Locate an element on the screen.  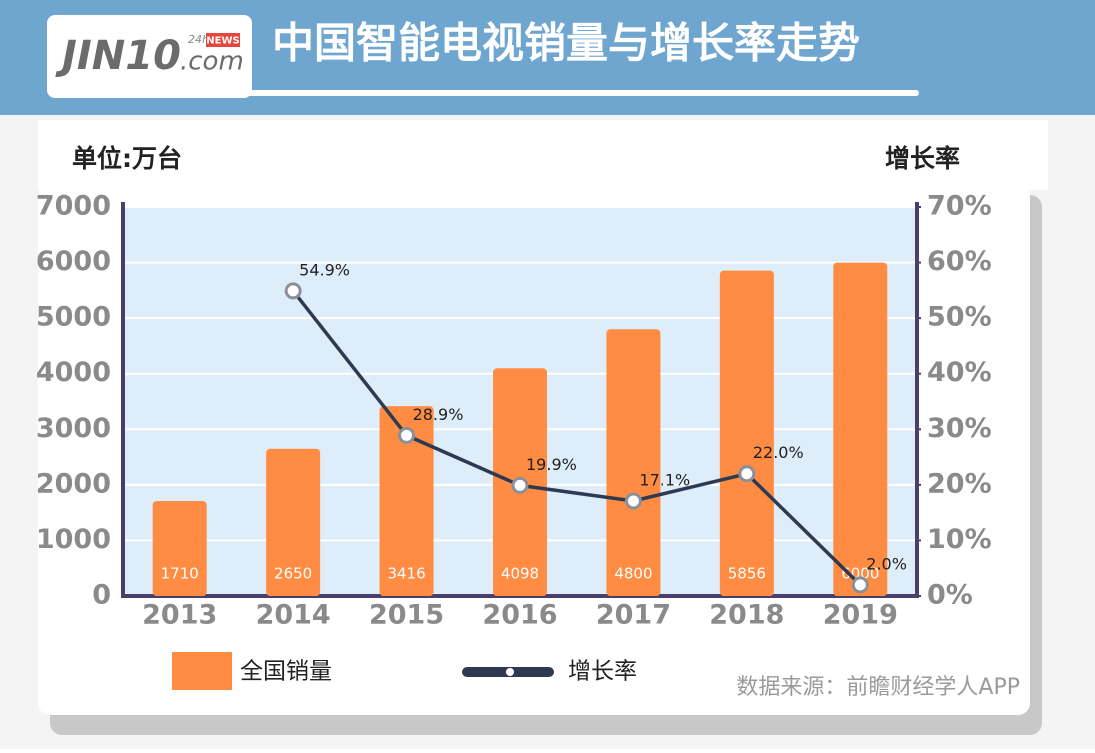
logo-badge-box is located at coordinates (223, 40).